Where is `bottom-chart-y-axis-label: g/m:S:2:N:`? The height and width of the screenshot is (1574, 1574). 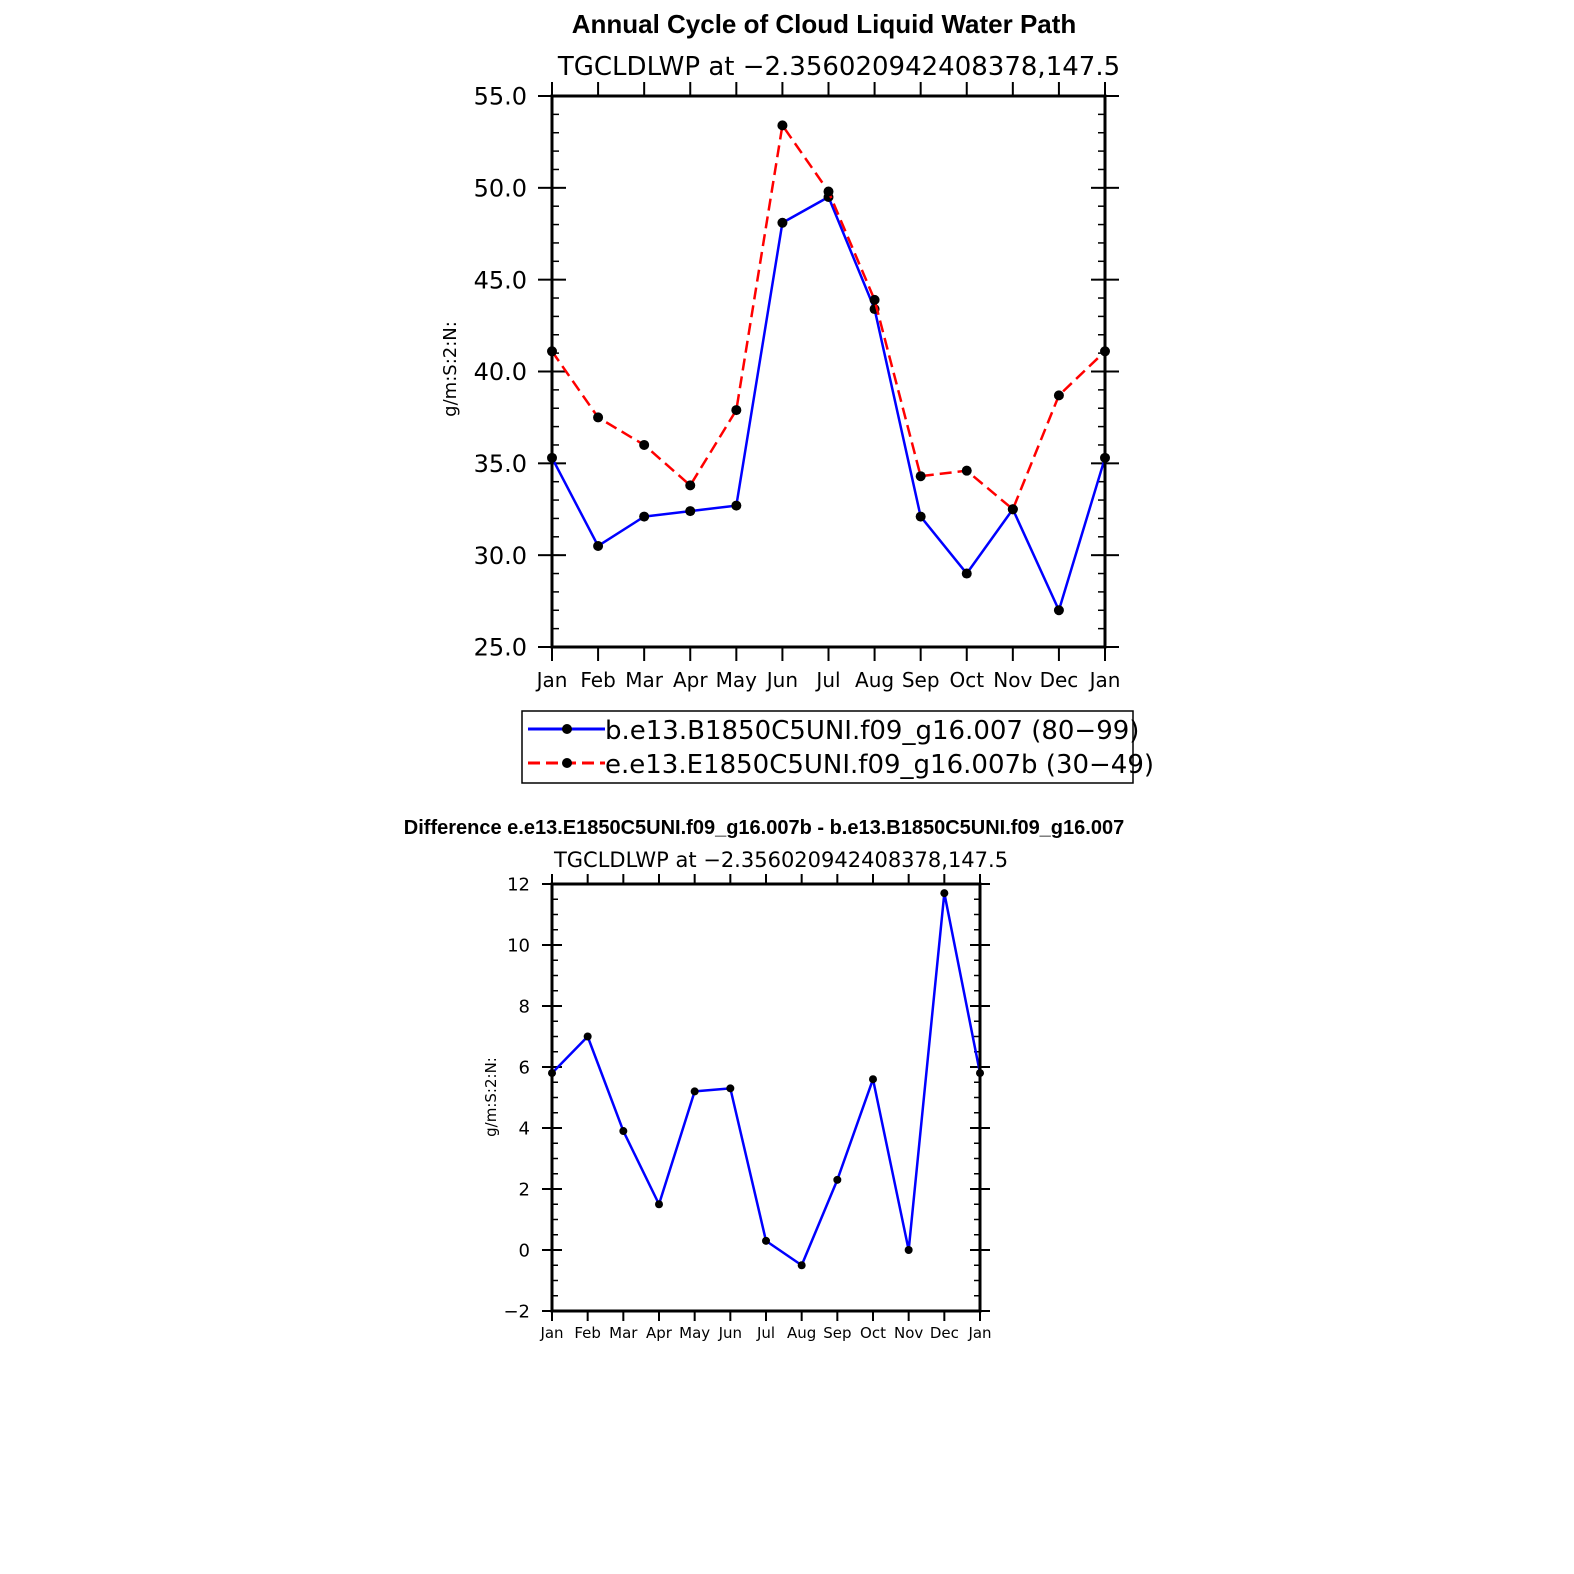
bottom-chart-y-axis-label: g/m:S:2:N: is located at coordinates (491, 1097).